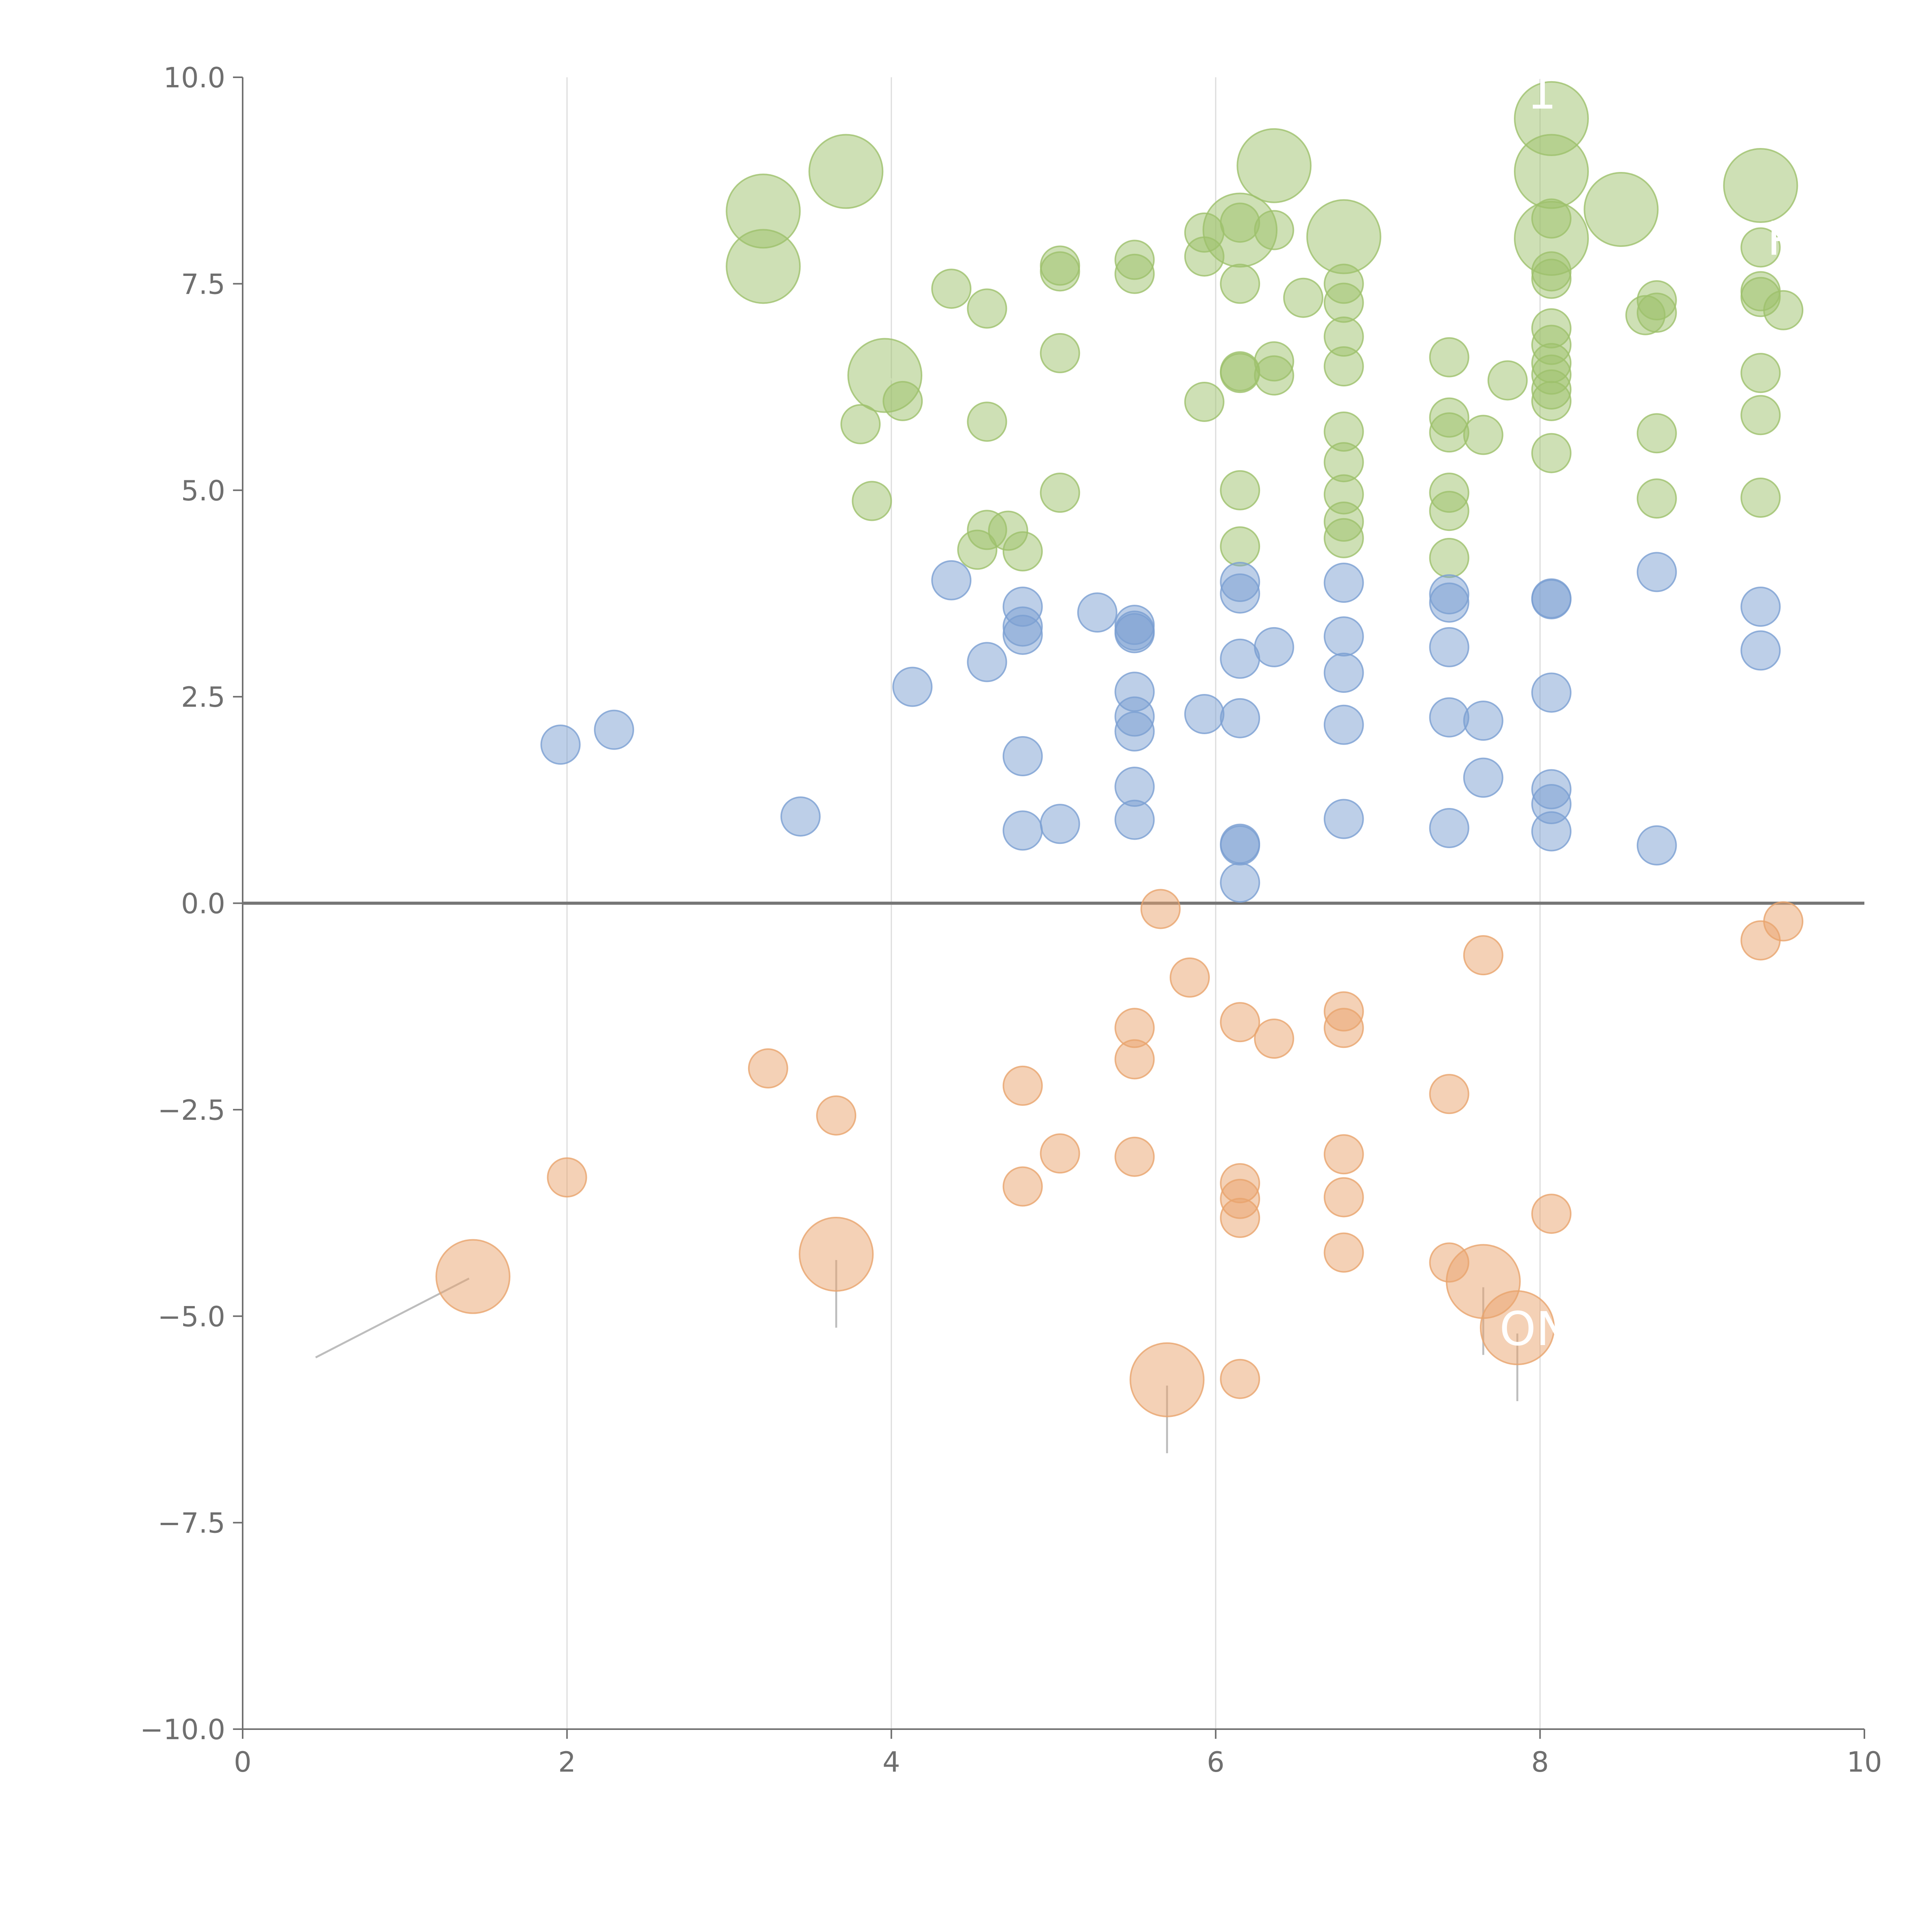 The height and width of the screenshot is (1932, 1932). What do you see at coordinates (194, 78) in the screenshot?
I see `y-tick-label: 10.0` at bounding box center [194, 78].